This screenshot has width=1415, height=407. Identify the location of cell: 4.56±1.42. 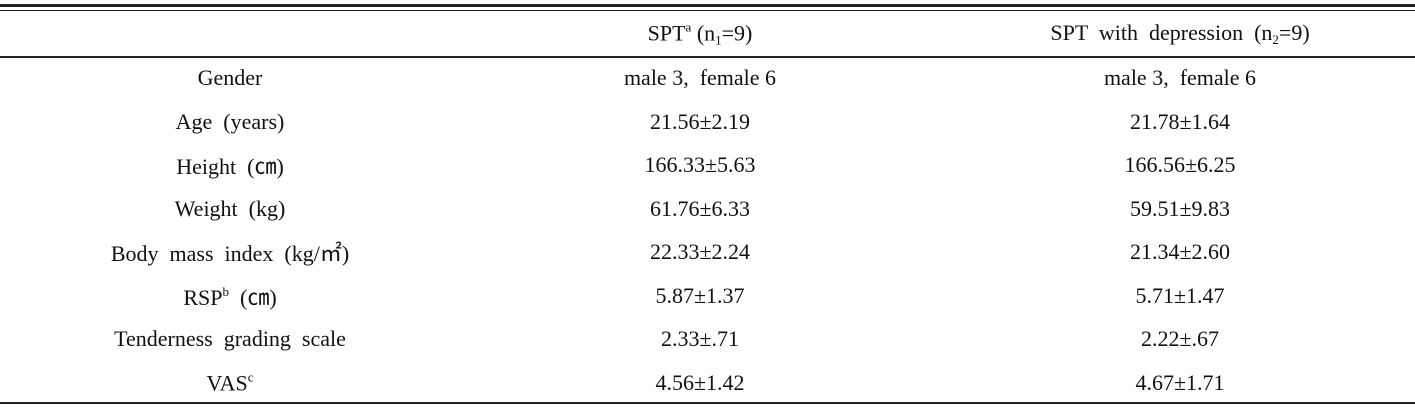
(700, 382).